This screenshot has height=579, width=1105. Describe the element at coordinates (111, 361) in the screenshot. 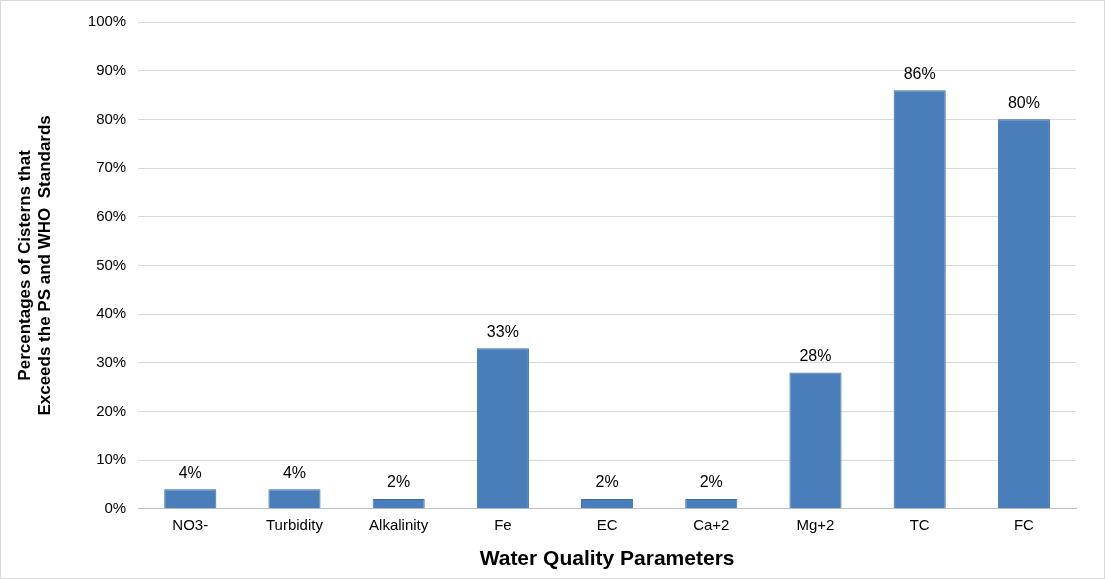

I see `y-tick-label: 30%` at that location.